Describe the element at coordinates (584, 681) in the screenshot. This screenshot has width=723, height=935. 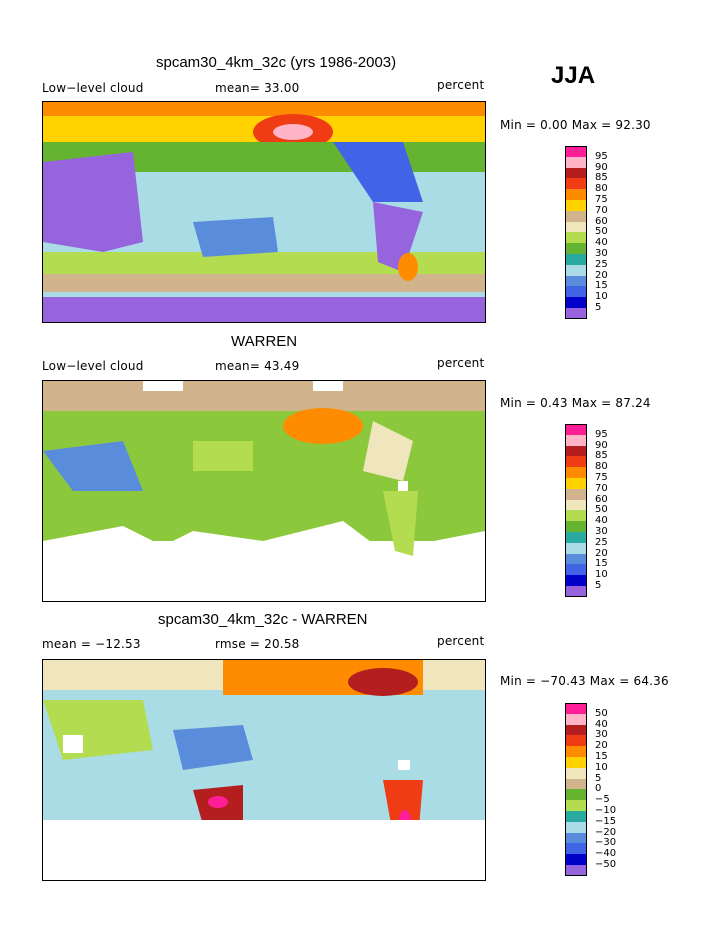
I see `panel-3-minmax-label: Min = −70.43 Max = 64.36` at that location.